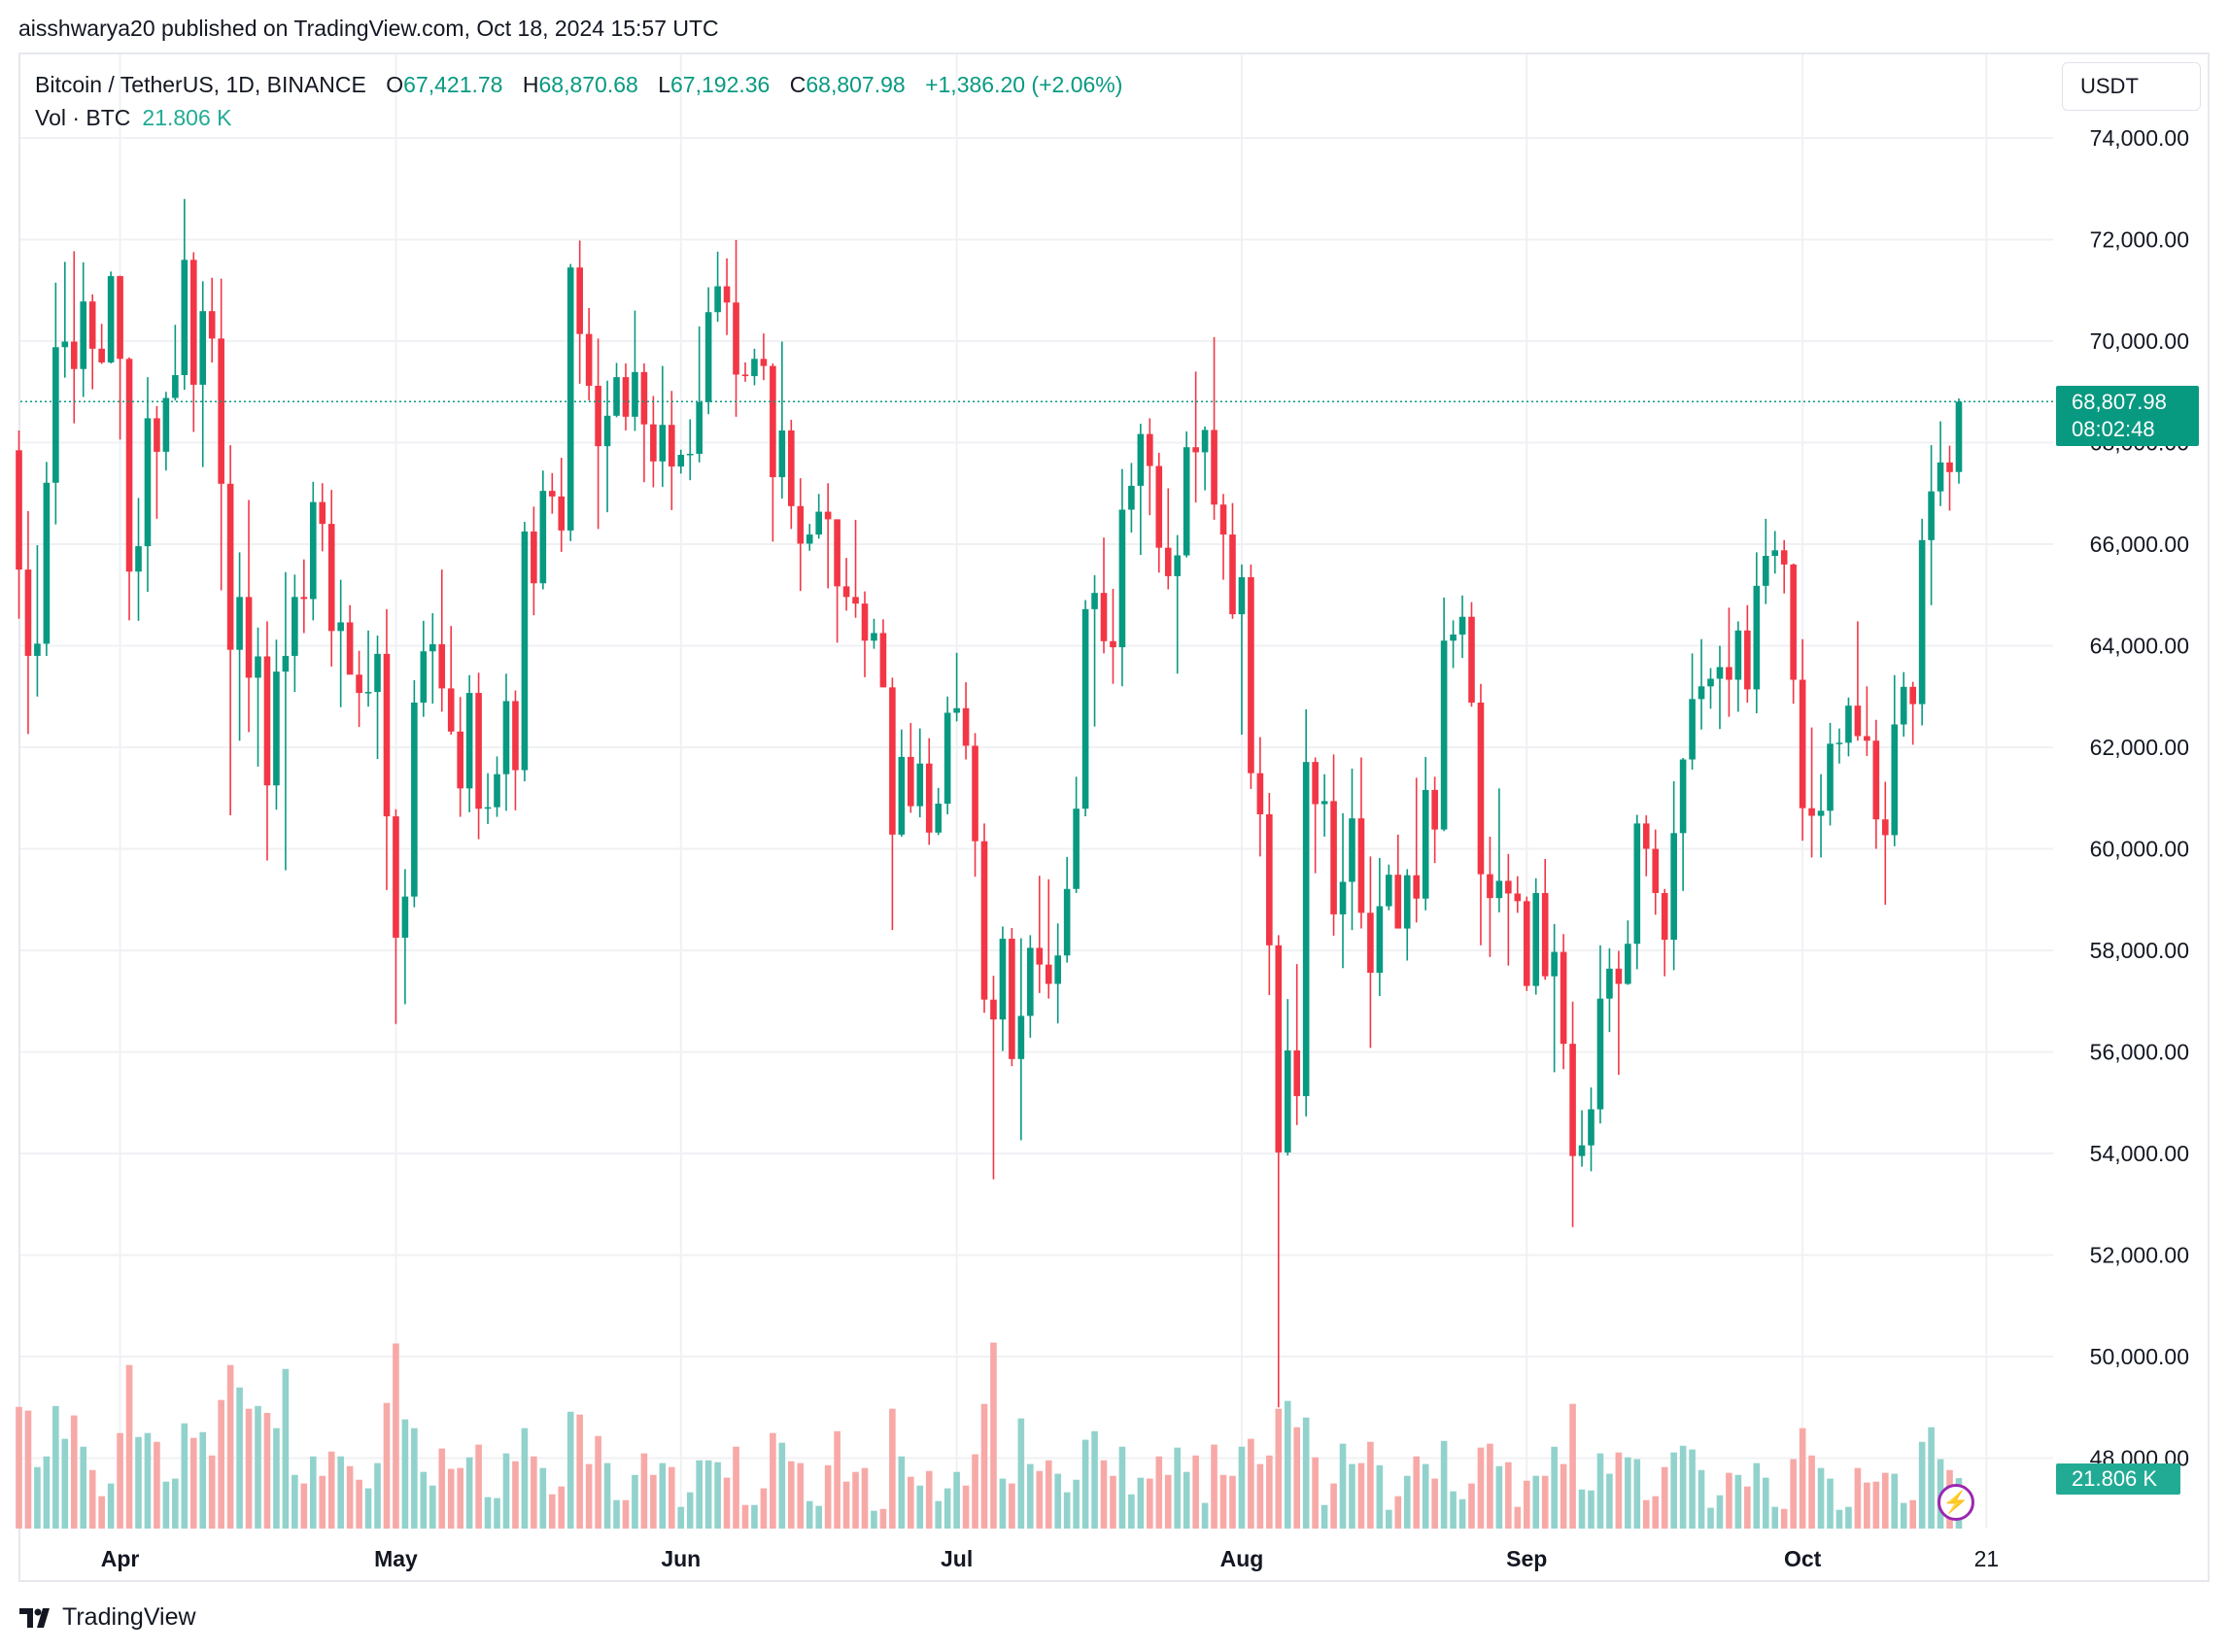  Describe the element at coordinates (107, 1618) in the screenshot. I see `footer-logo: TradingView` at that location.